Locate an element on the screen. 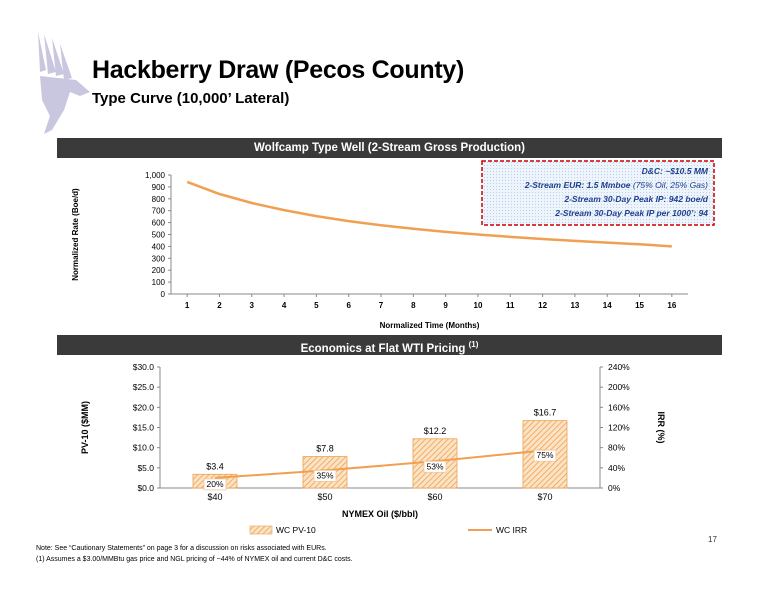  legend-irr-label: WC IRR is located at coordinates (511, 530).